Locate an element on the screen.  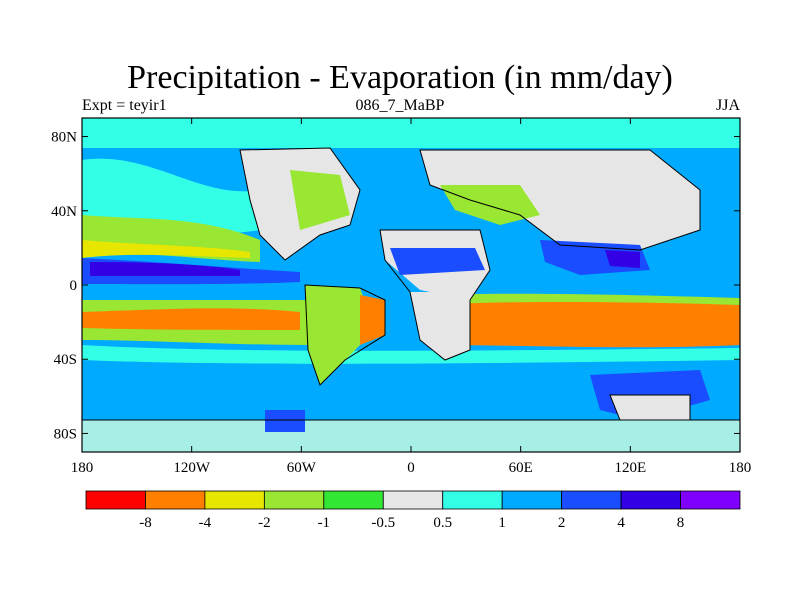
field-southern-band is located at coordinates (411, 354).